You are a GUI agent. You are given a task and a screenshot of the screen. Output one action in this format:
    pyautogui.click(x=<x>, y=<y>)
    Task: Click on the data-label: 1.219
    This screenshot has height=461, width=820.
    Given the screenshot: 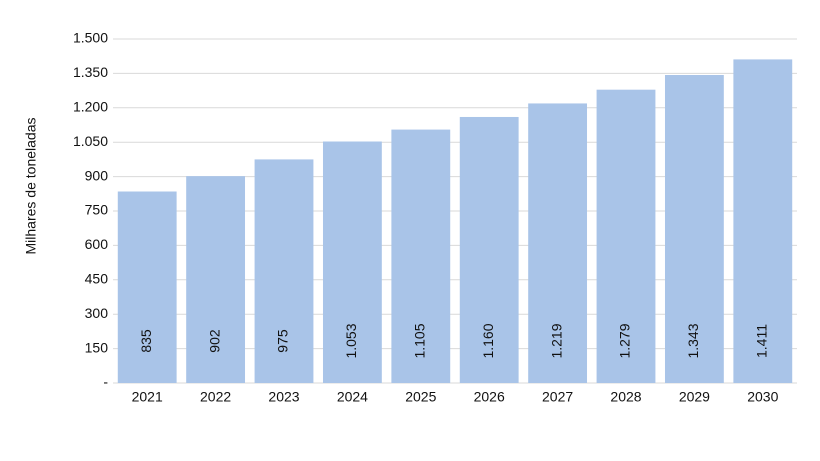 What is the action you would take?
    pyautogui.click(x=556, y=340)
    